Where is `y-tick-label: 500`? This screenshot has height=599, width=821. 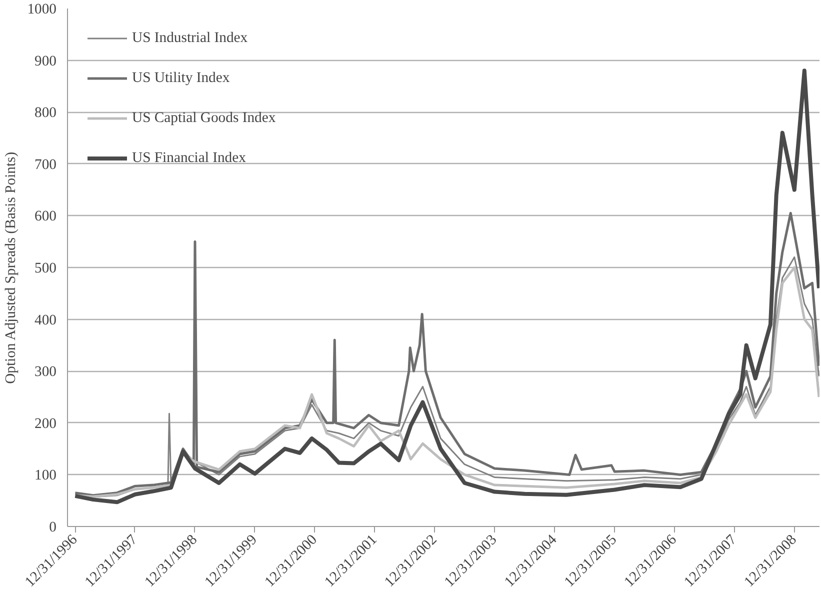 y-tick-label: 500 is located at coordinates (45, 268).